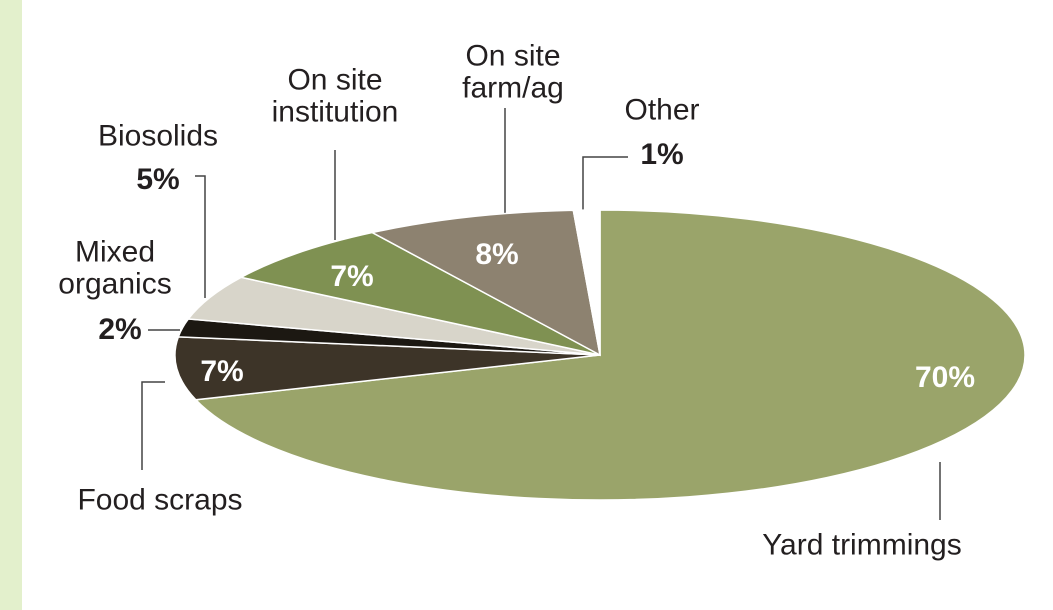 The width and height of the screenshot is (1053, 610). What do you see at coordinates (662, 154) in the screenshot?
I see `value-label: 1%` at bounding box center [662, 154].